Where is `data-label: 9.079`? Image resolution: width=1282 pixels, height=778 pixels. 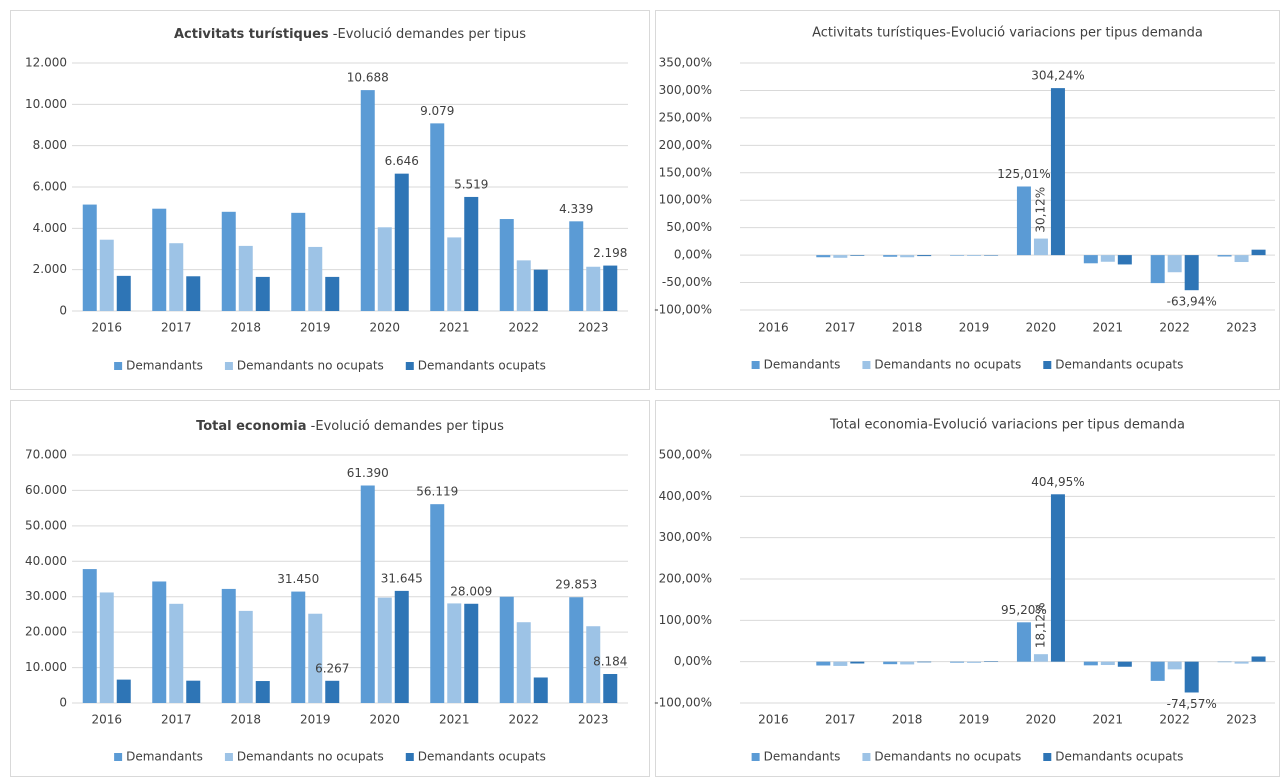 data-label: 9.079 is located at coordinates (437, 111).